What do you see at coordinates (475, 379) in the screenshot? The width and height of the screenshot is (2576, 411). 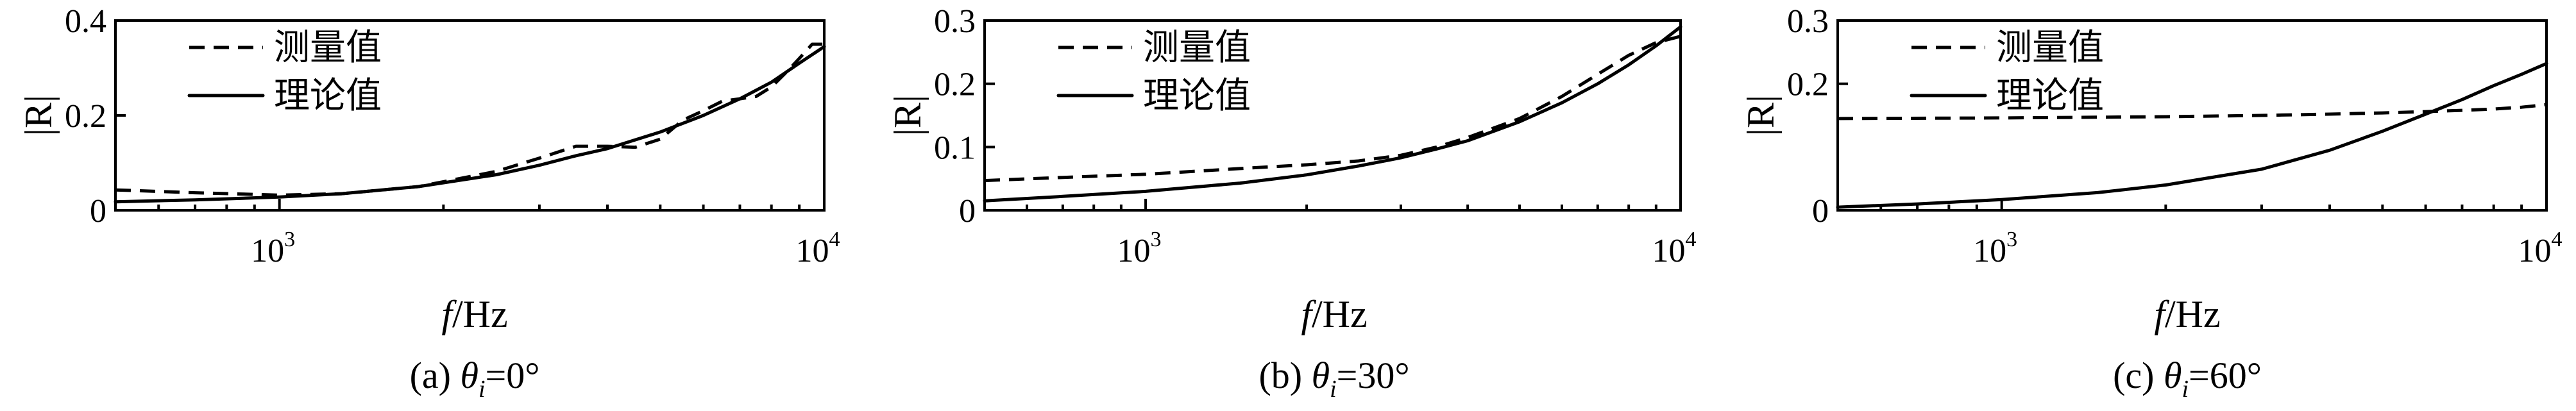 I see `panel-caption: (a) θi=0°` at bounding box center [475, 379].